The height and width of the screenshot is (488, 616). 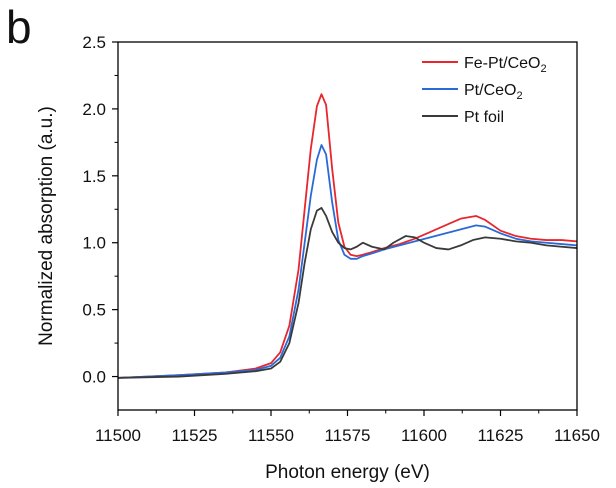 I want to click on y-tick-label: 1.5, so click(x=94, y=176).